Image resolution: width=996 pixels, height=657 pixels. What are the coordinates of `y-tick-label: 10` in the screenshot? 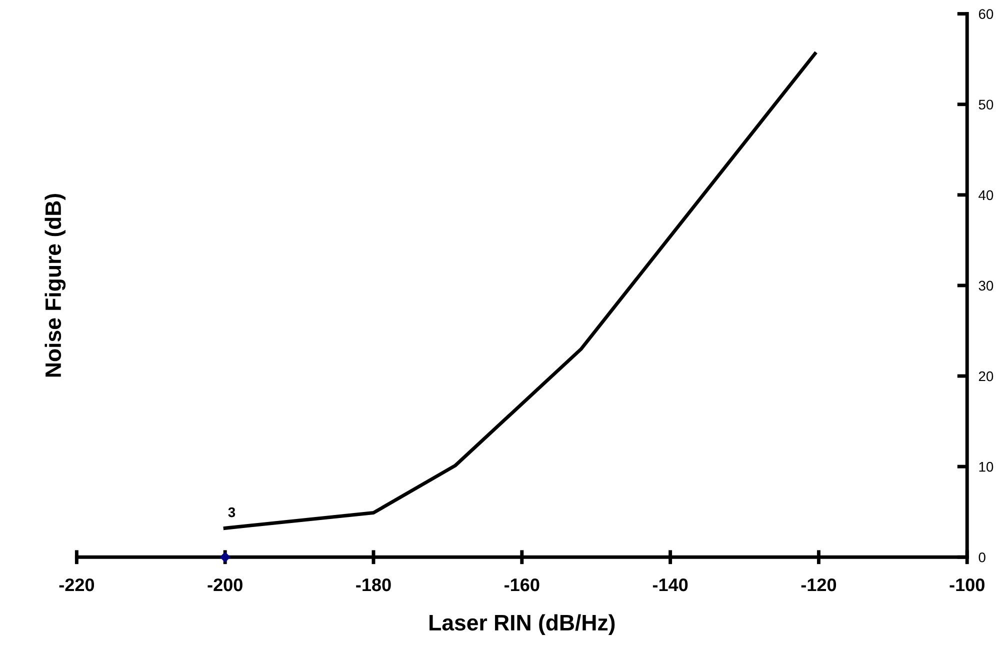 It's located at (986, 467).